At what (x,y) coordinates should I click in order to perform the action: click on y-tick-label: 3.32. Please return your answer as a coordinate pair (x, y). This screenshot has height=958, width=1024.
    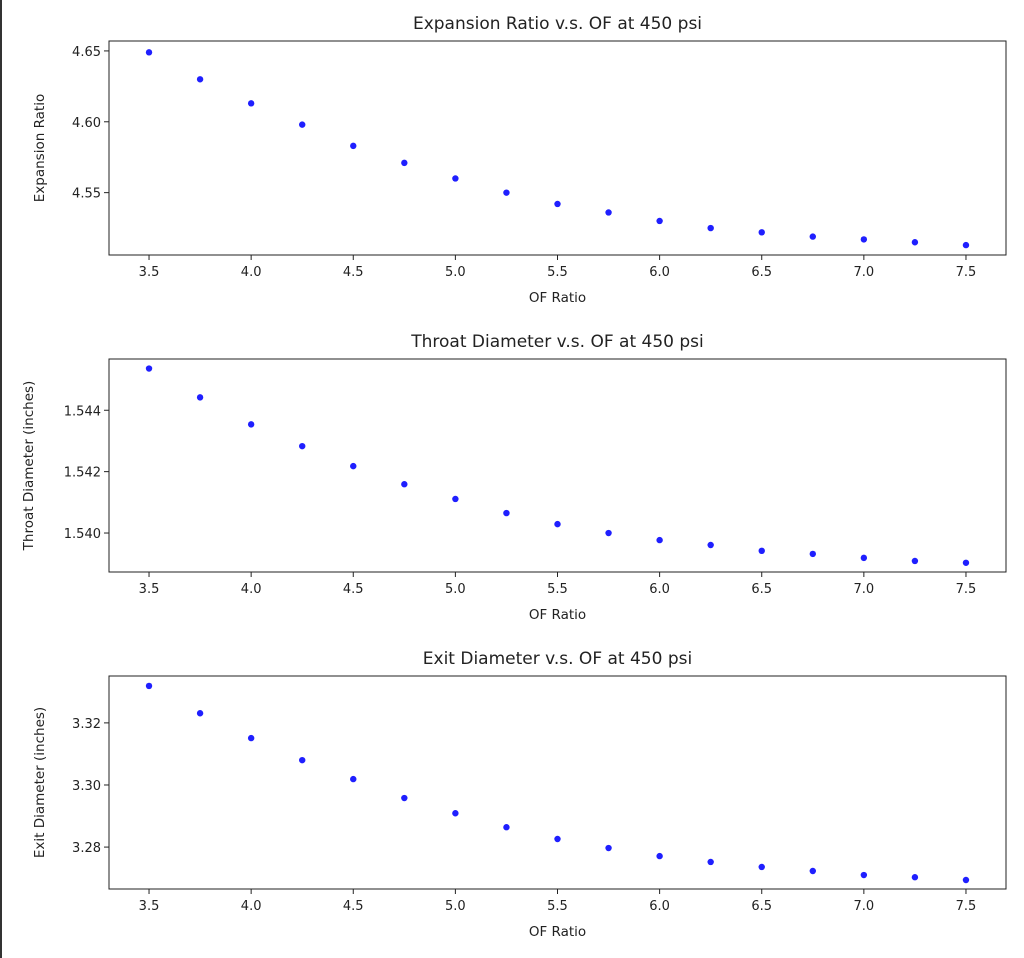
    Looking at the image, I should click on (86, 724).